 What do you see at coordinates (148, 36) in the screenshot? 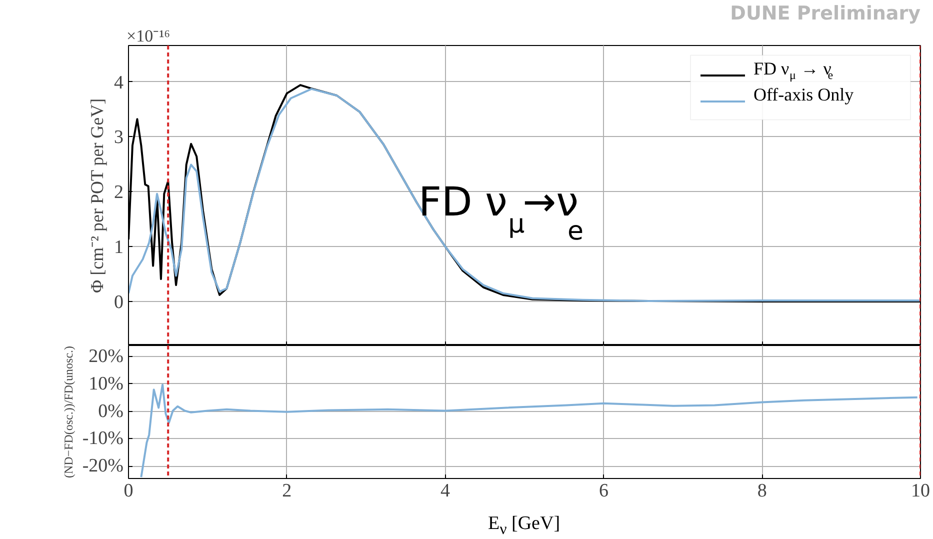
I see `annotation: ×10⁻¹⁶` at bounding box center [148, 36].